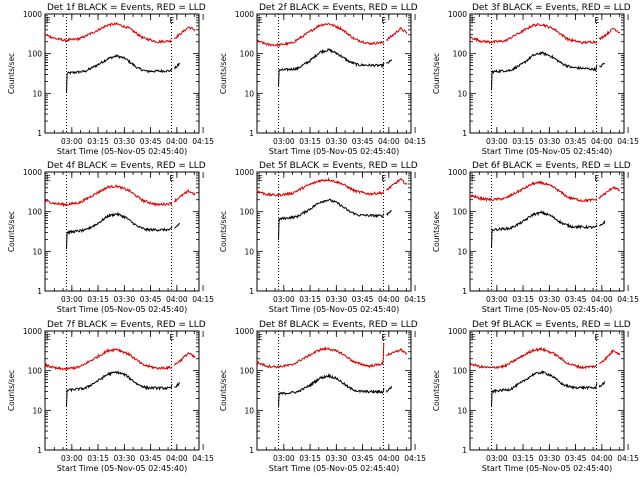 The image size is (640, 480). I want to click on panel-title: Det 5f BLACK = Events, RED = LLD, so click(338, 166).